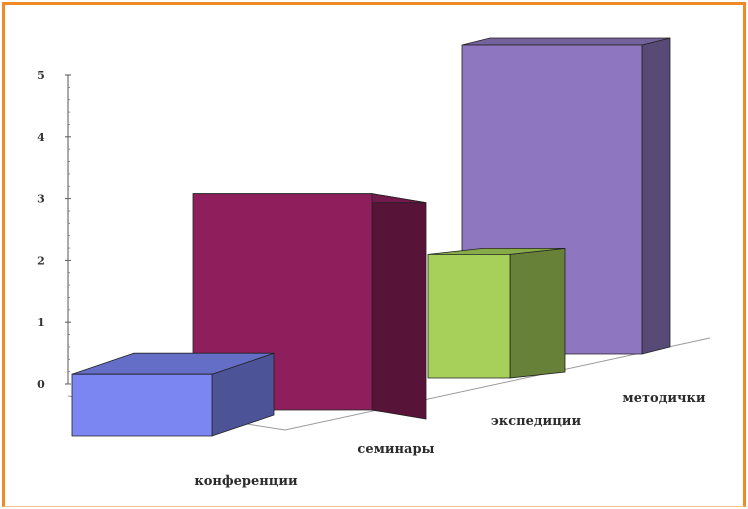  I want to click on y-tick-label: 5, so click(41, 75).